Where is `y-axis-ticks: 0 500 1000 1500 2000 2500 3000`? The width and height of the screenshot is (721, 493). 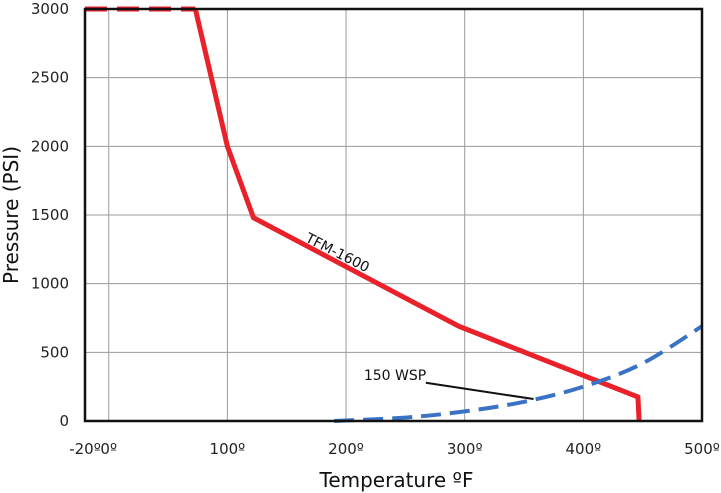
y-axis-ticks: 0 500 1000 1500 2000 2500 3000 is located at coordinates (50, 215).